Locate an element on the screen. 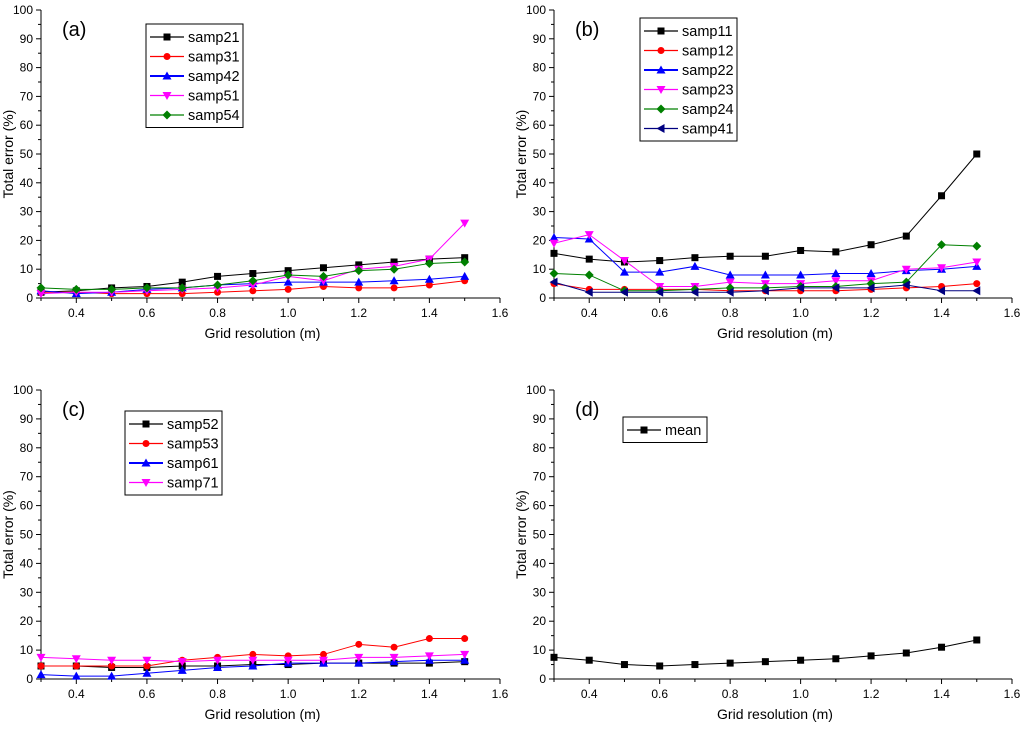  y-tick-label: 50 is located at coordinates (540, 154).